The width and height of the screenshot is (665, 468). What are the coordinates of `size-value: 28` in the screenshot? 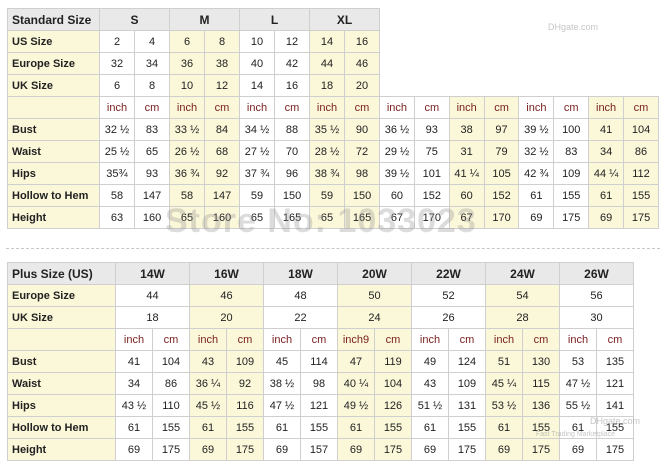 It's located at (522, 317).